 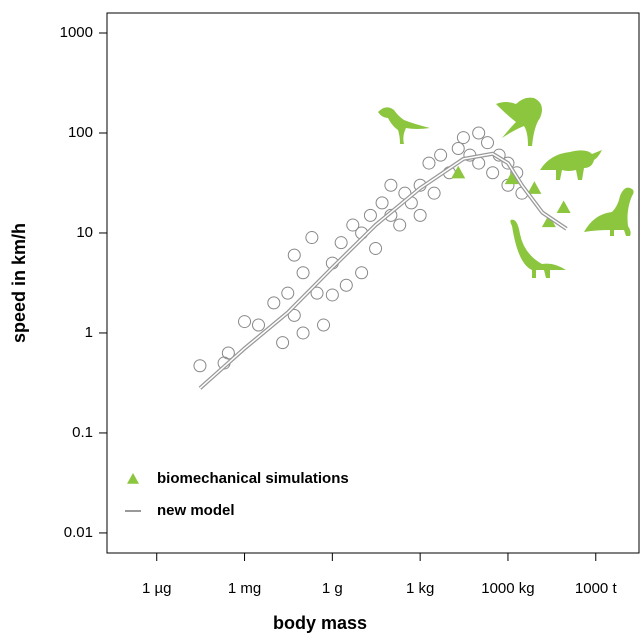 I want to click on y-tick-label: 0.1, so click(x=82, y=432).